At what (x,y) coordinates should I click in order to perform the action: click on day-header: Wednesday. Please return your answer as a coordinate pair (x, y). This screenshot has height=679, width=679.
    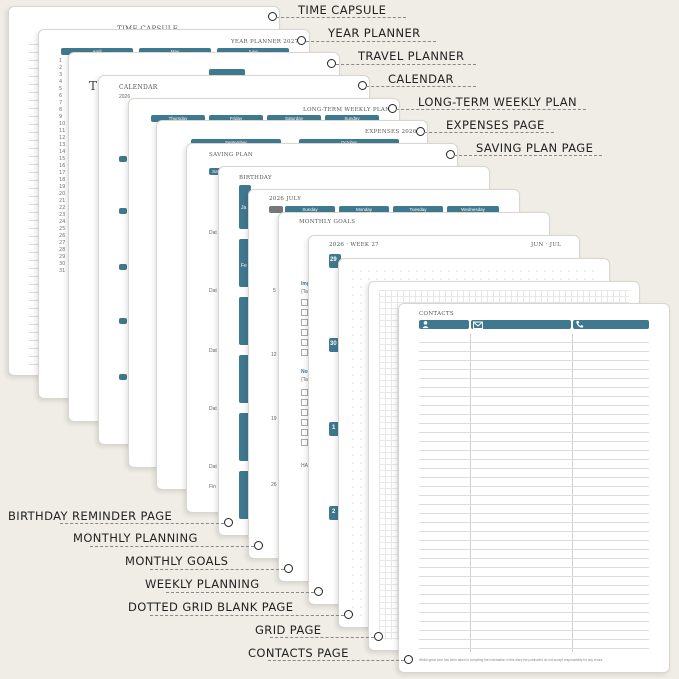
    Looking at the image, I should click on (473, 209).